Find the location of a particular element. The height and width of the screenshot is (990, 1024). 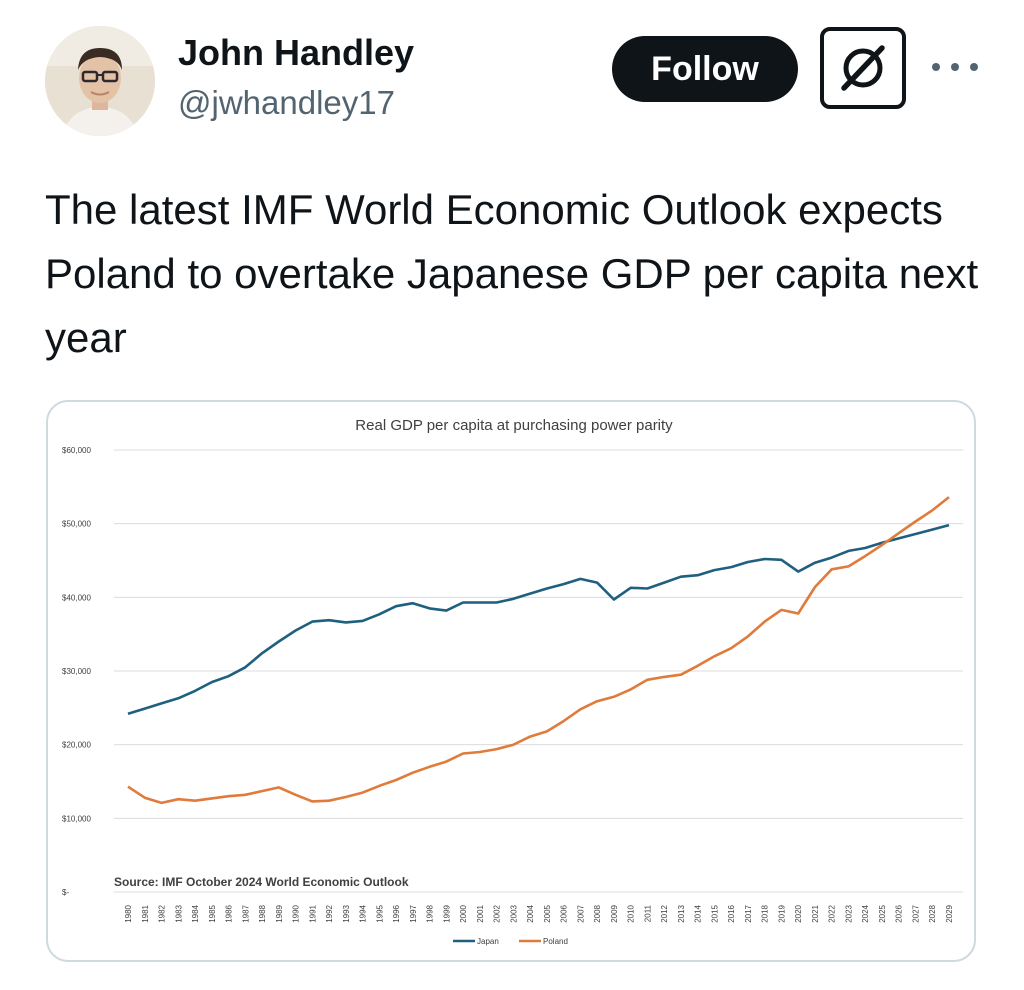

x-tick-label: 2009 is located at coordinates (614, 913).